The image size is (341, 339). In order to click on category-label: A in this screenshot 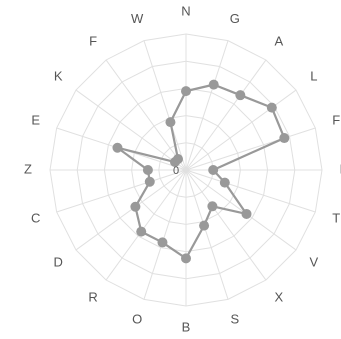, I will do `click(279, 41)`.